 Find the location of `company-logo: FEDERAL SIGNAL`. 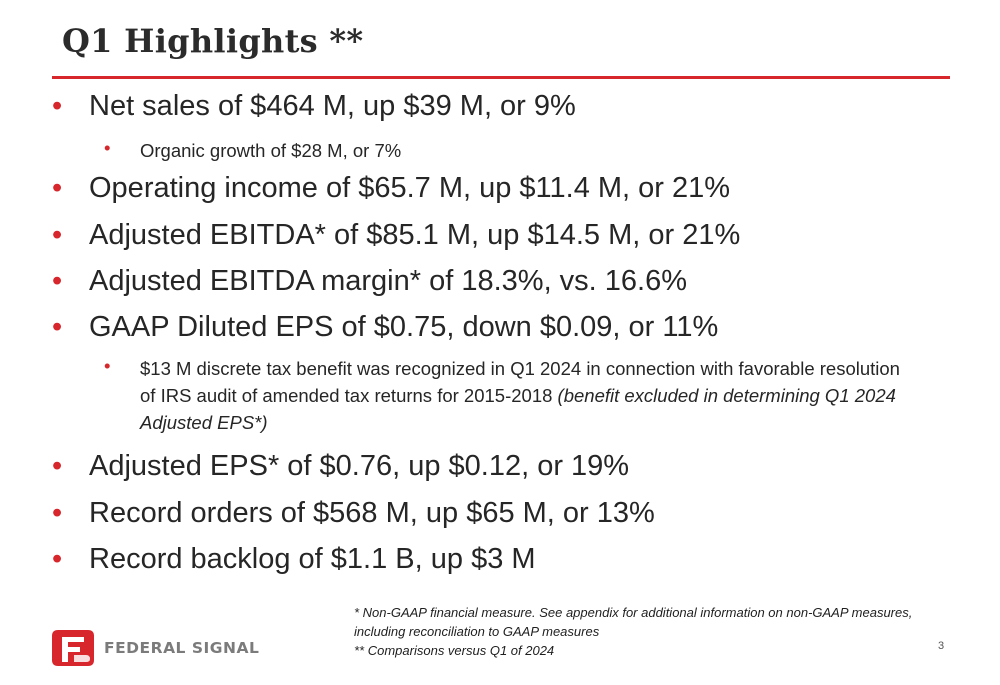

company-logo: FEDERAL SIGNAL is located at coordinates (154, 648).